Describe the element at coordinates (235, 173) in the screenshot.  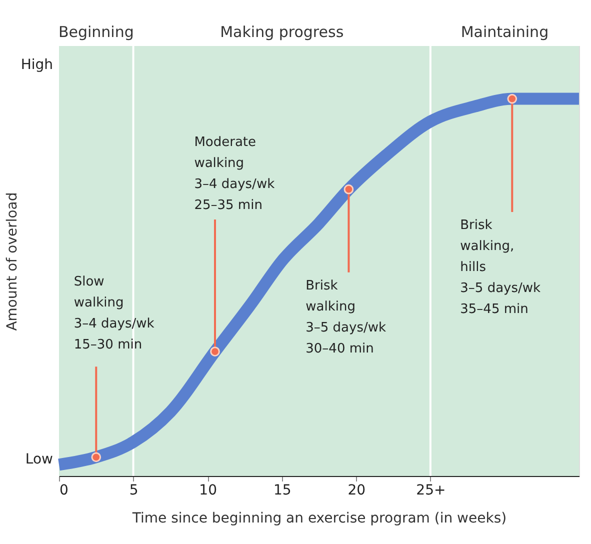
I see `annotation: Moderate walking 3–4 days/wk 25–35 min` at that location.